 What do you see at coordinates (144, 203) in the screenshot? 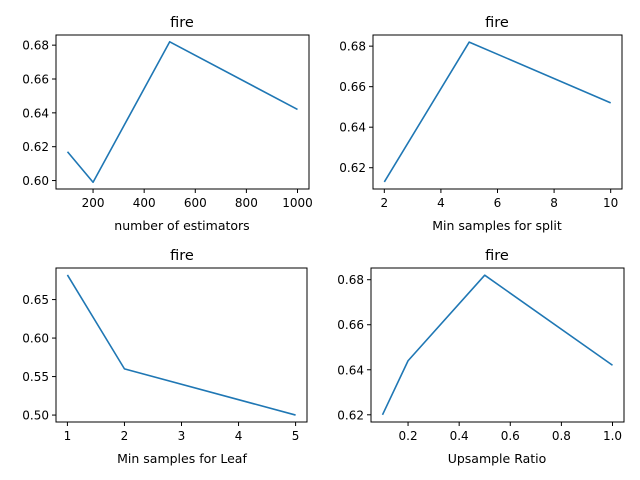
I see `x-tick-label-1-1: 400` at bounding box center [144, 203].